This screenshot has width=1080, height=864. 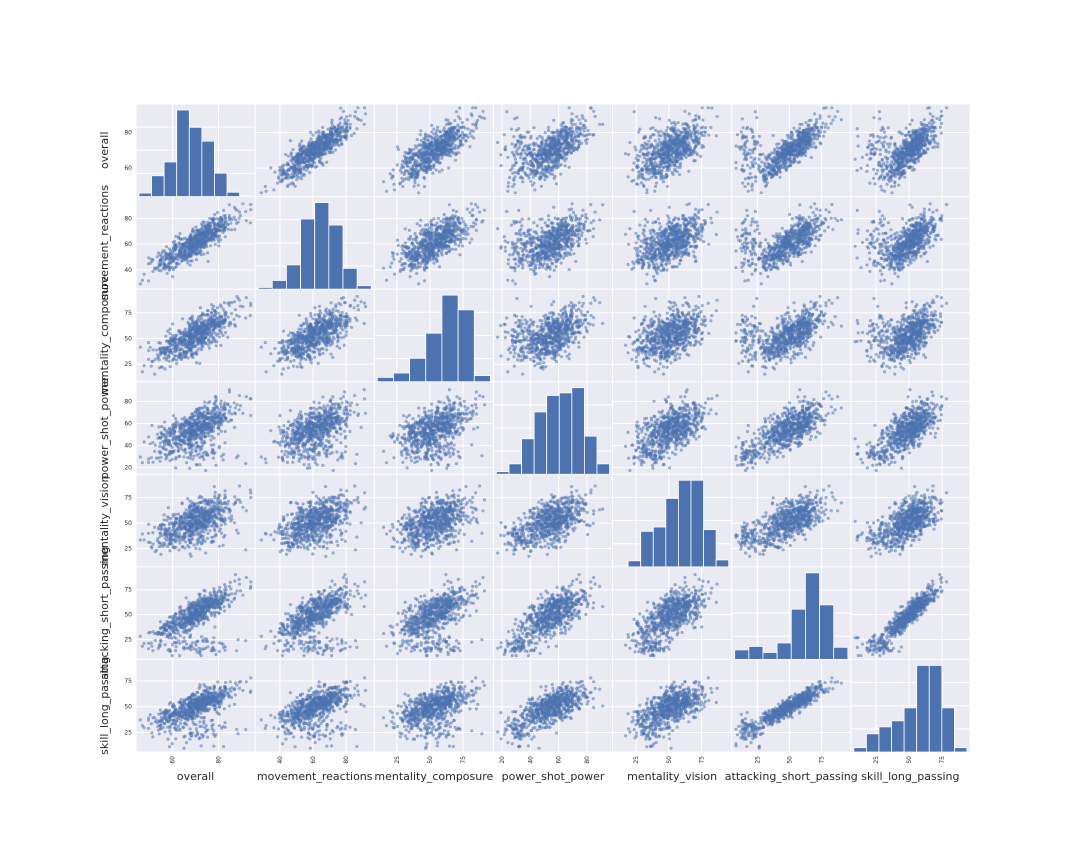 I want to click on histogram-bar, so click(x=208, y=168).